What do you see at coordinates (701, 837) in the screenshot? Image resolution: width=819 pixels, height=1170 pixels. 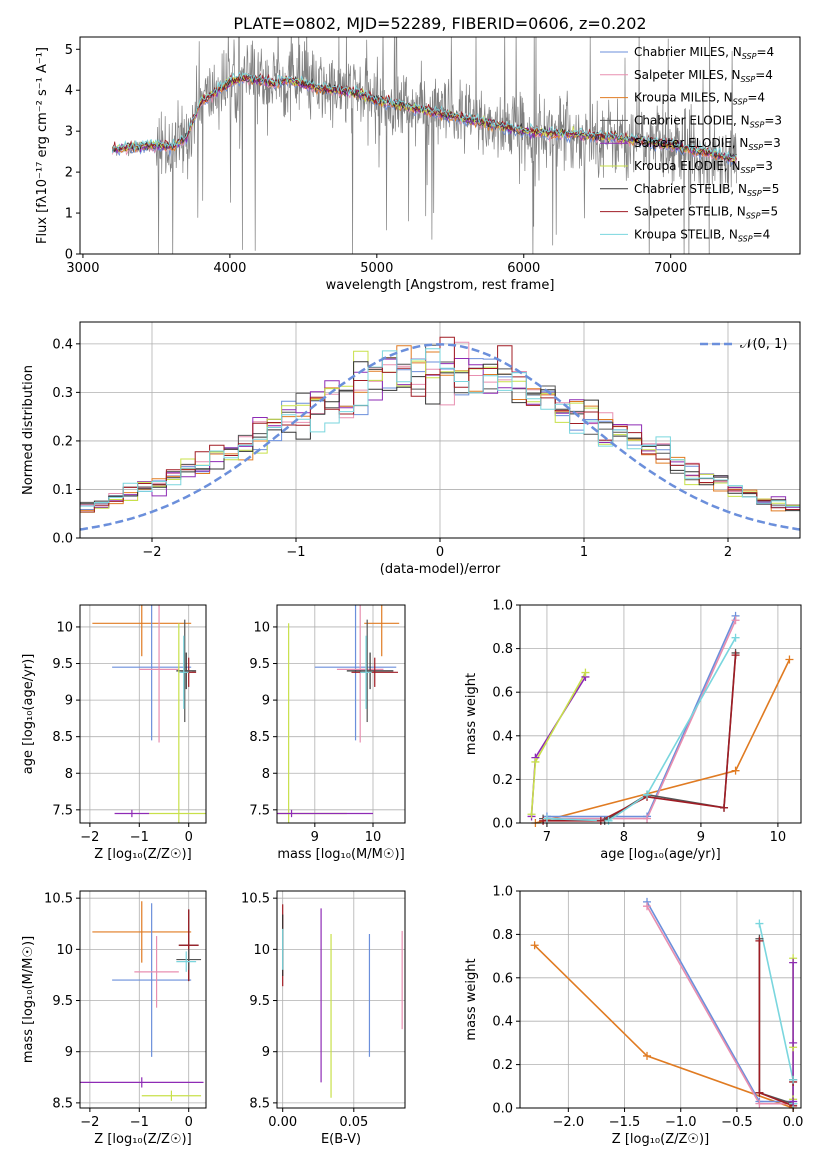 I see `x-tick-label: 9` at bounding box center [701, 837].